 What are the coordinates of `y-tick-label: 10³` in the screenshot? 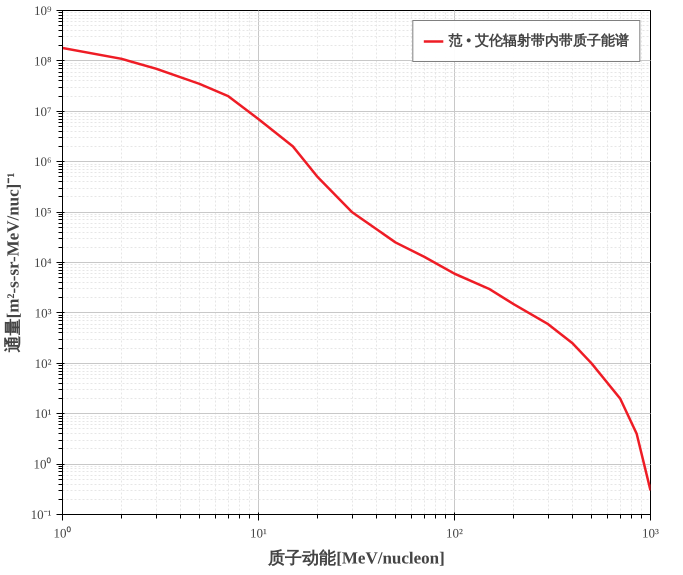 It's located at (43, 312).